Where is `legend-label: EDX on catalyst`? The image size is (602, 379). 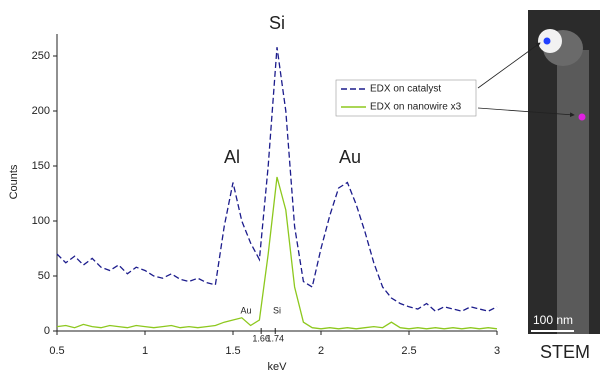 legend-label: EDX on catalyst is located at coordinates (405, 89).